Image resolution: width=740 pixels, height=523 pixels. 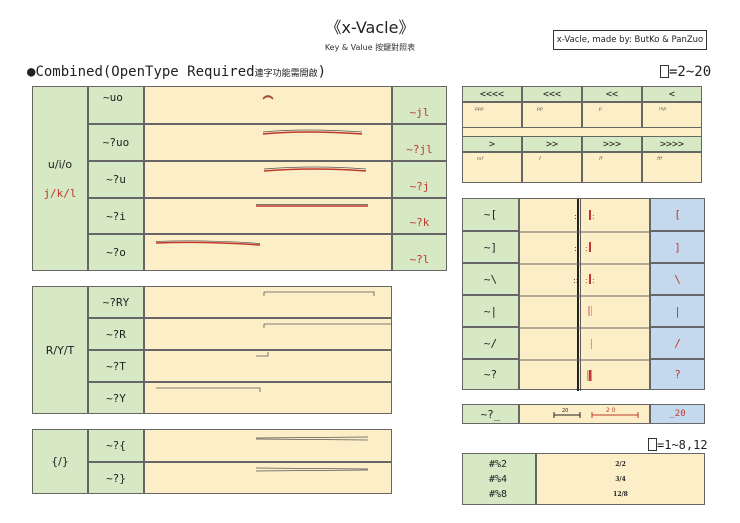 I want to click on time-sig-keys: #%2 #%4 #%8, so click(x=499, y=479).